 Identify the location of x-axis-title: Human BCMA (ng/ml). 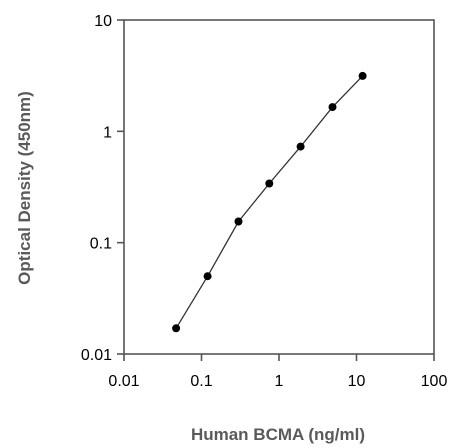
(278, 434).